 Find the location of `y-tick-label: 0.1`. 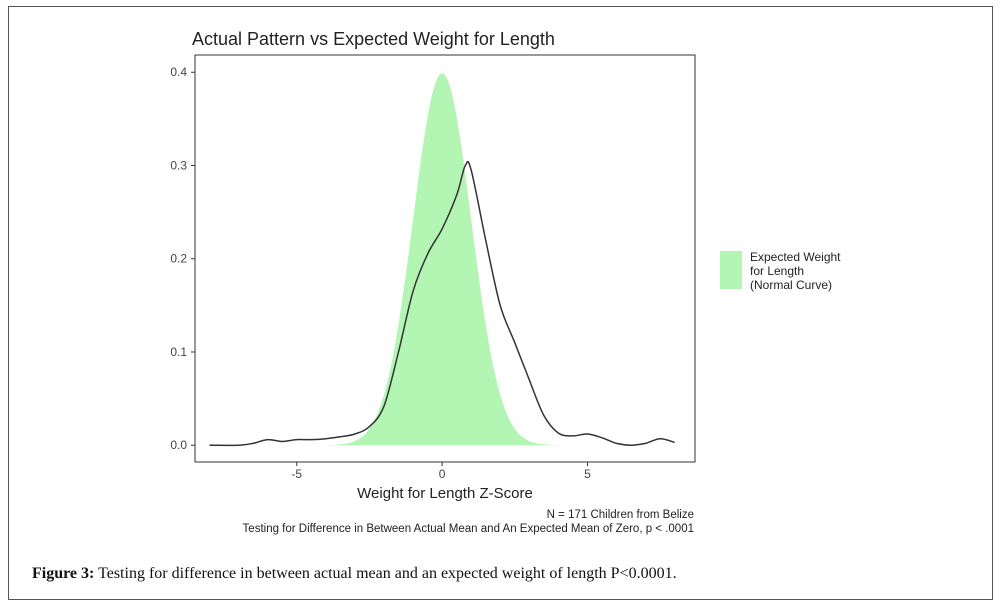

y-tick-label: 0.1 is located at coordinates (178, 352).